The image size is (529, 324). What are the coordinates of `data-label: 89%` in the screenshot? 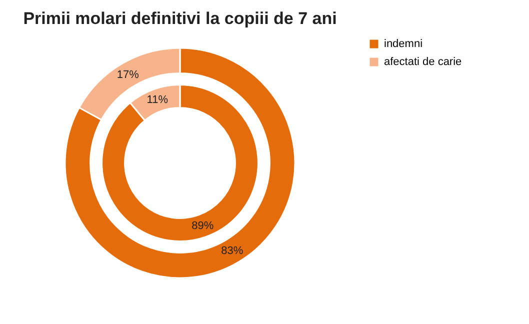 It's located at (203, 226).